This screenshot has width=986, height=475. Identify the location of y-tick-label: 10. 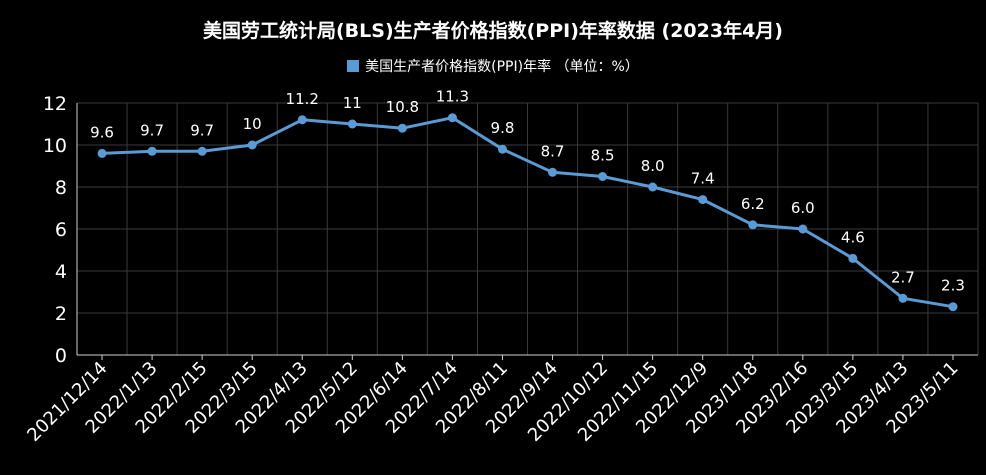
(55, 146).